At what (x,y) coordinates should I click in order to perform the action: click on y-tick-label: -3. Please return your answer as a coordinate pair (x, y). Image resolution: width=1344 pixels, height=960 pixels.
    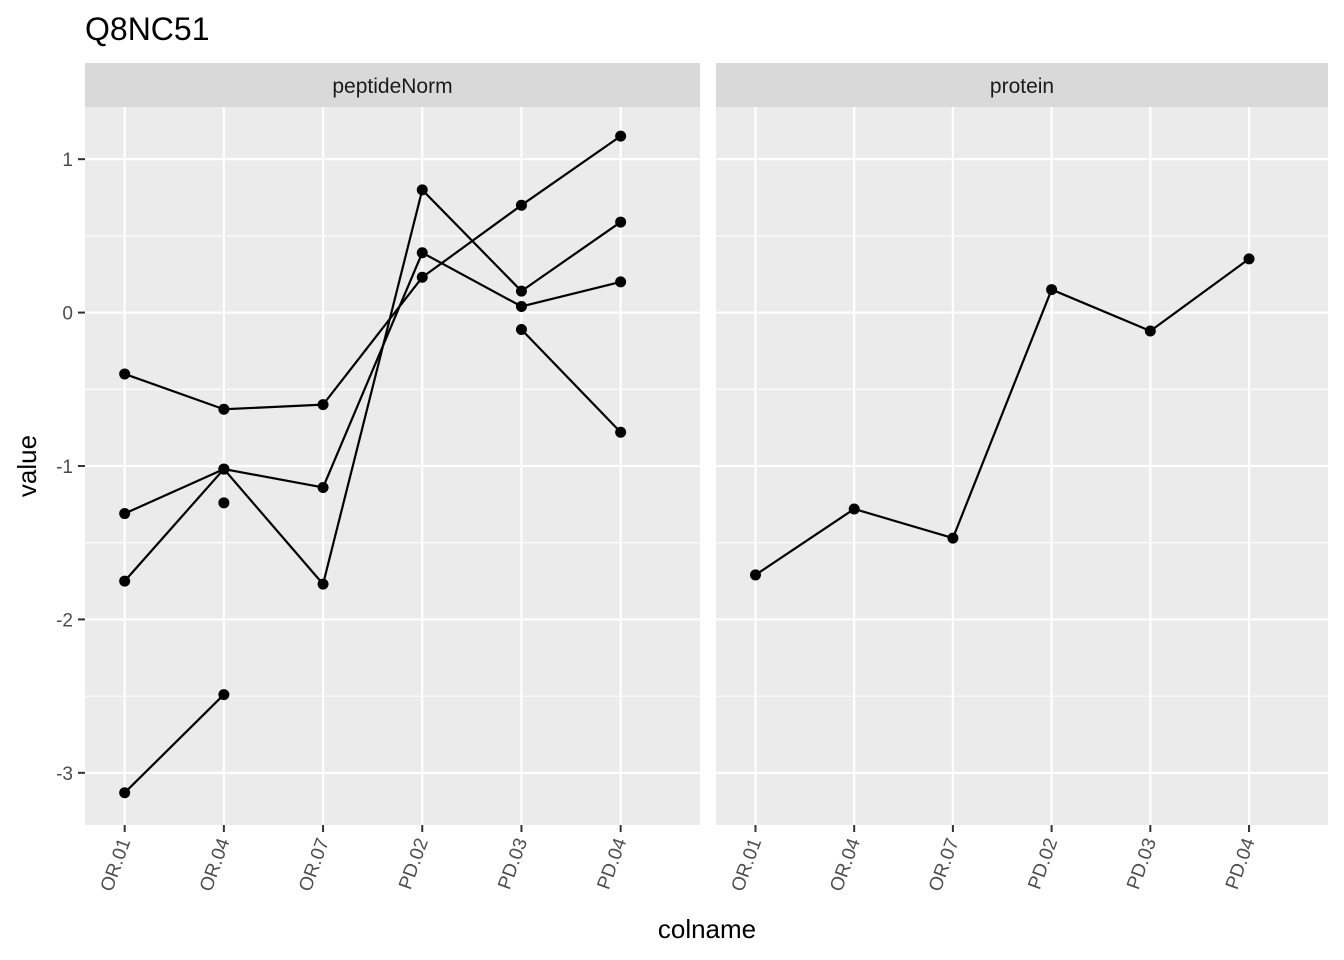
    Looking at the image, I should click on (64, 774).